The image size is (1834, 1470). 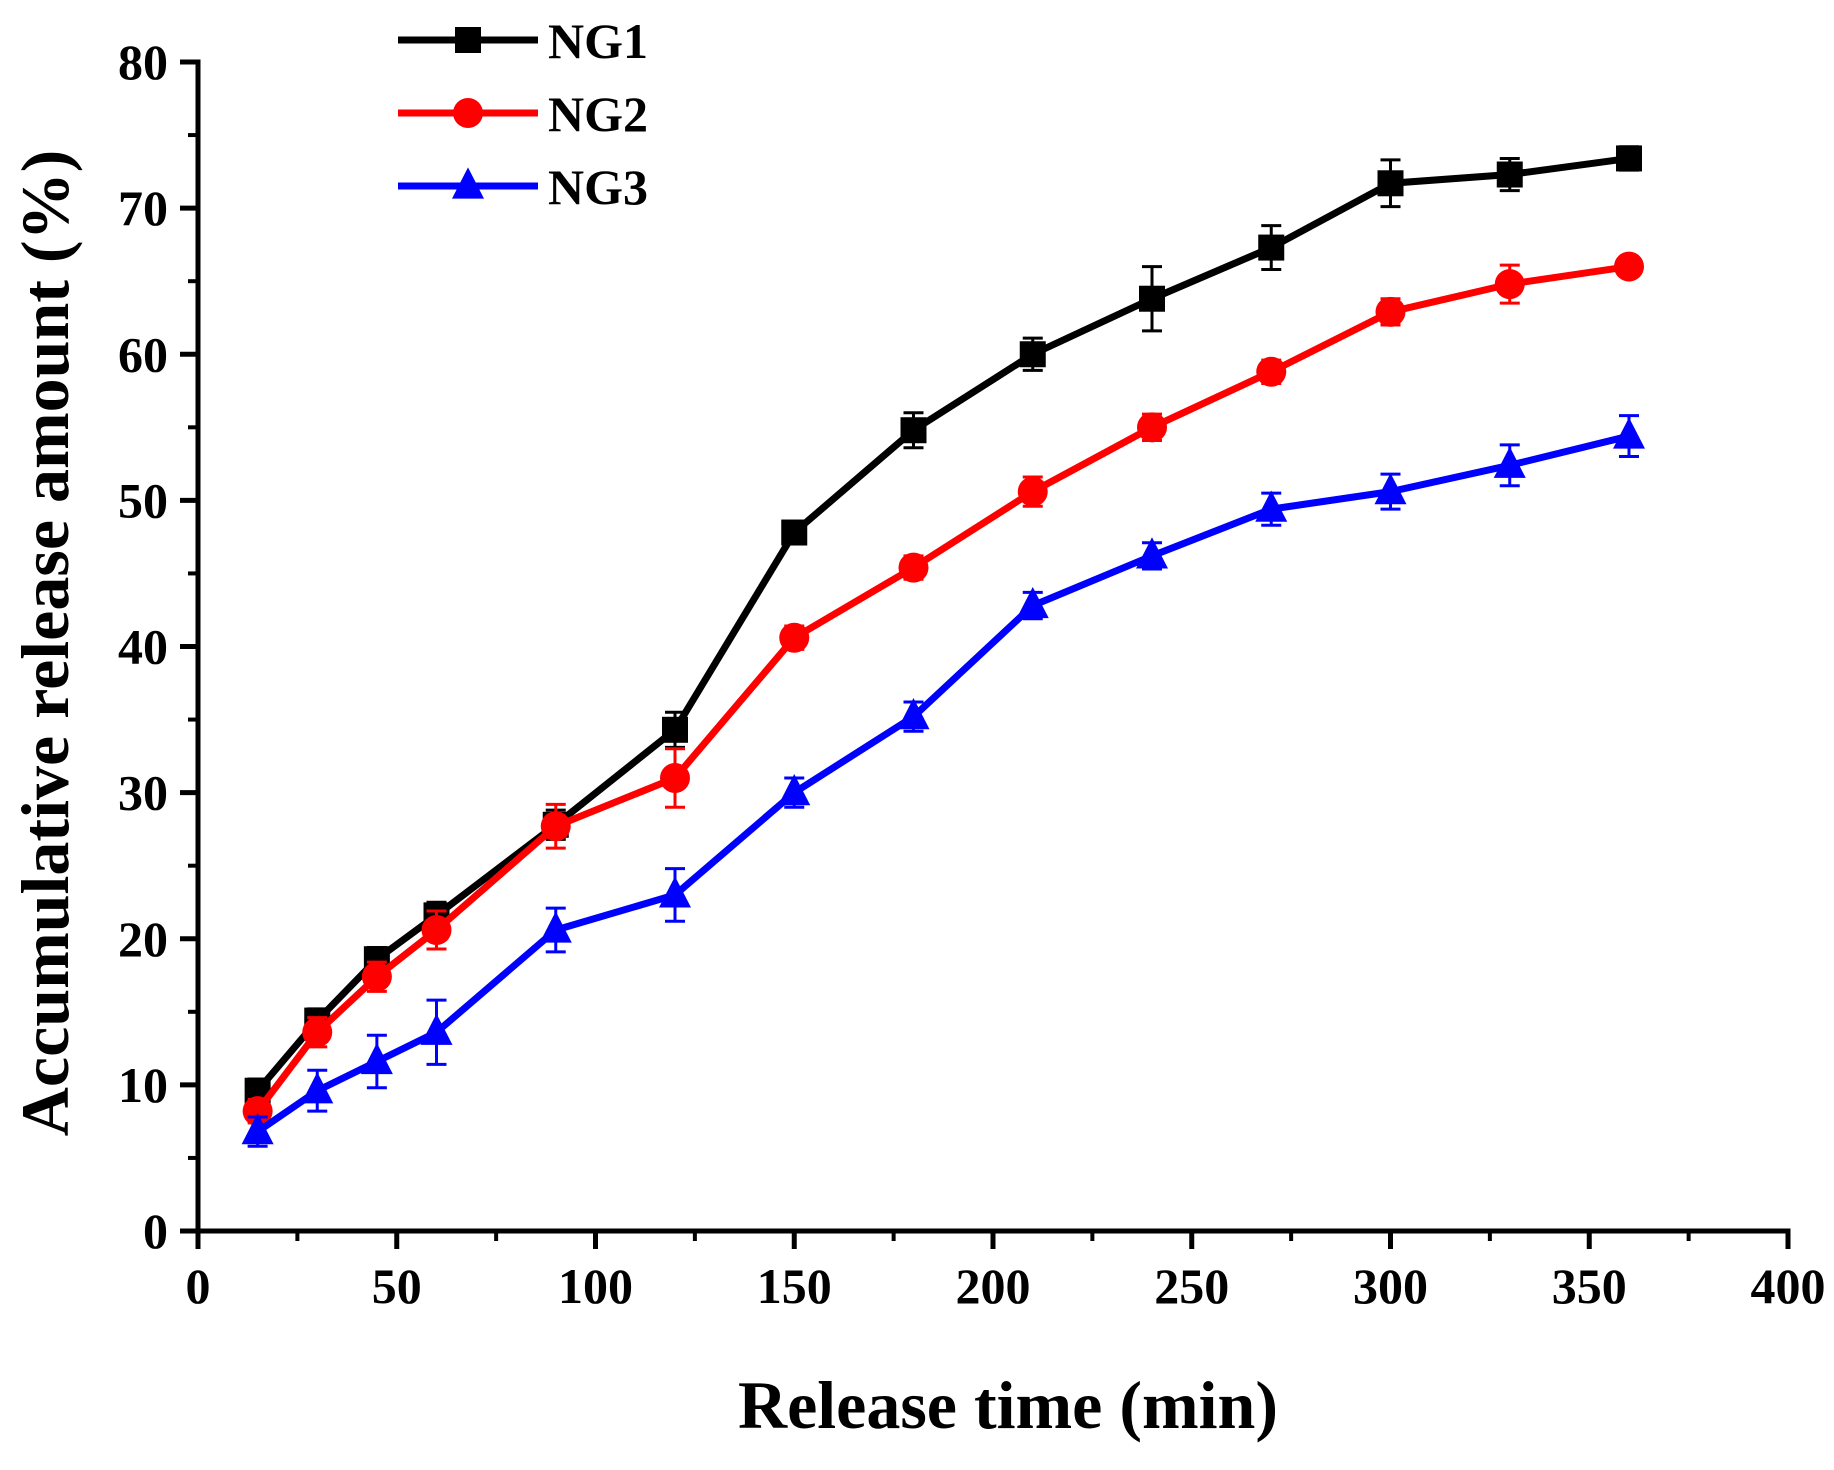 What do you see at coordinates (143, 939) in the screenshot?
I see `y-tick-label: 20` at bounding box center [143, 939].